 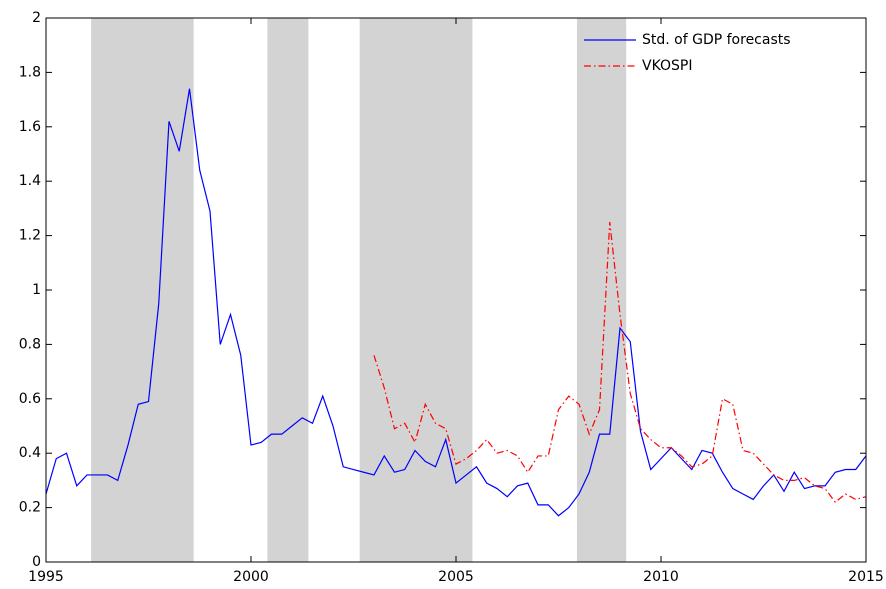 I want to click on y-tick-label: 2, so click(x=36, y=18).